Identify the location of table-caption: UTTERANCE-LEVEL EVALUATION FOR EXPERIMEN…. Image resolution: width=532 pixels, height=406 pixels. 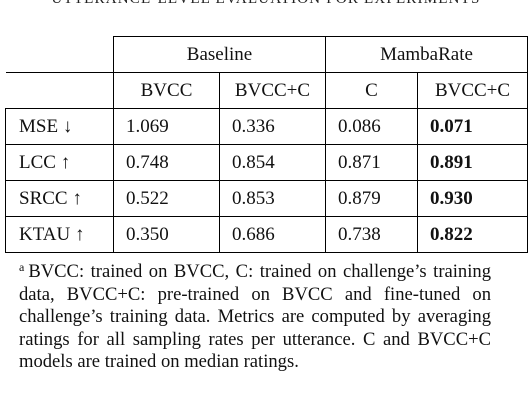
(266, 4).